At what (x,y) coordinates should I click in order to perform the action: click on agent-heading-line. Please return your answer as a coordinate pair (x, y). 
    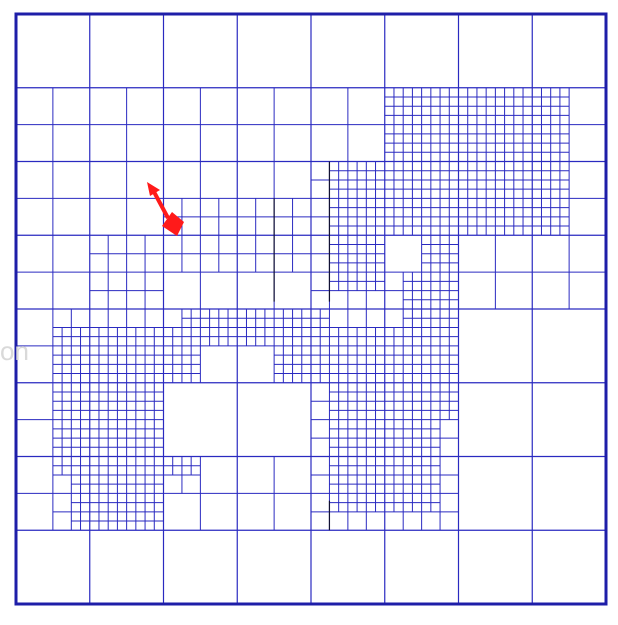
    Looking at the image, I should click on (160, 204).